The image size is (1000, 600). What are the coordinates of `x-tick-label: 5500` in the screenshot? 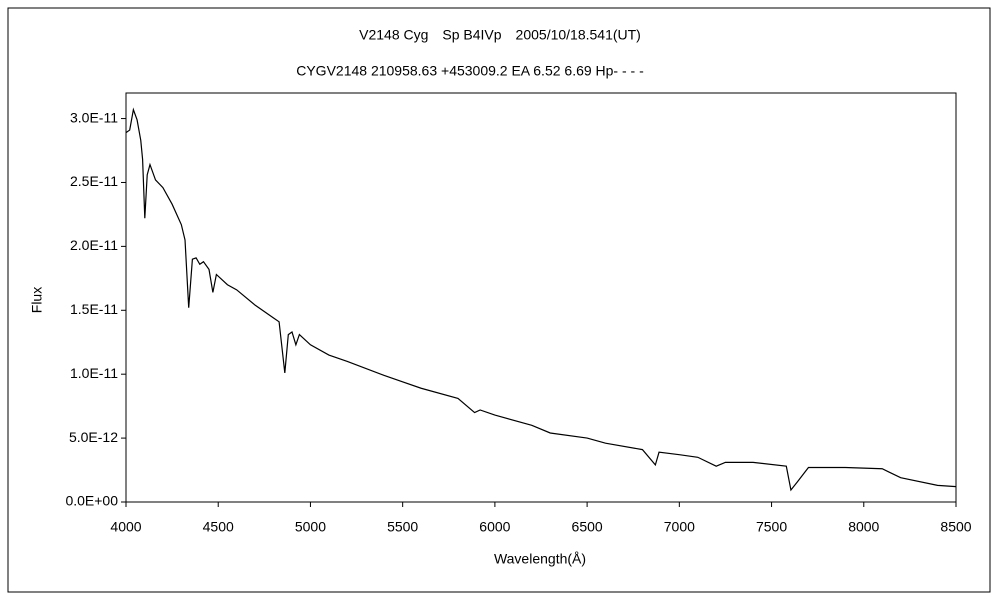 It's located at (402, 527).